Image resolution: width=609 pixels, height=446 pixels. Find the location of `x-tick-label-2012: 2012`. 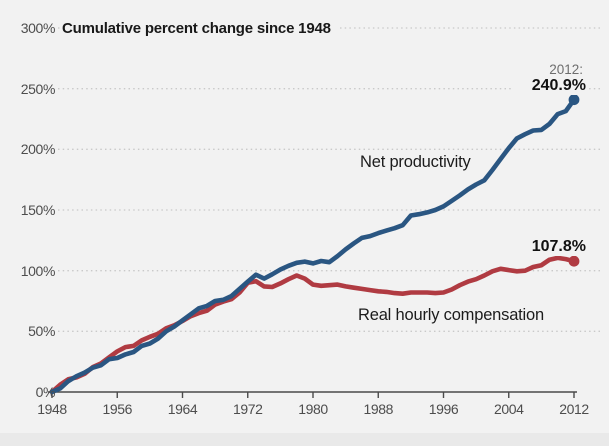

x-tick-label-2012: 2012 is located at coordinates (574, 409).